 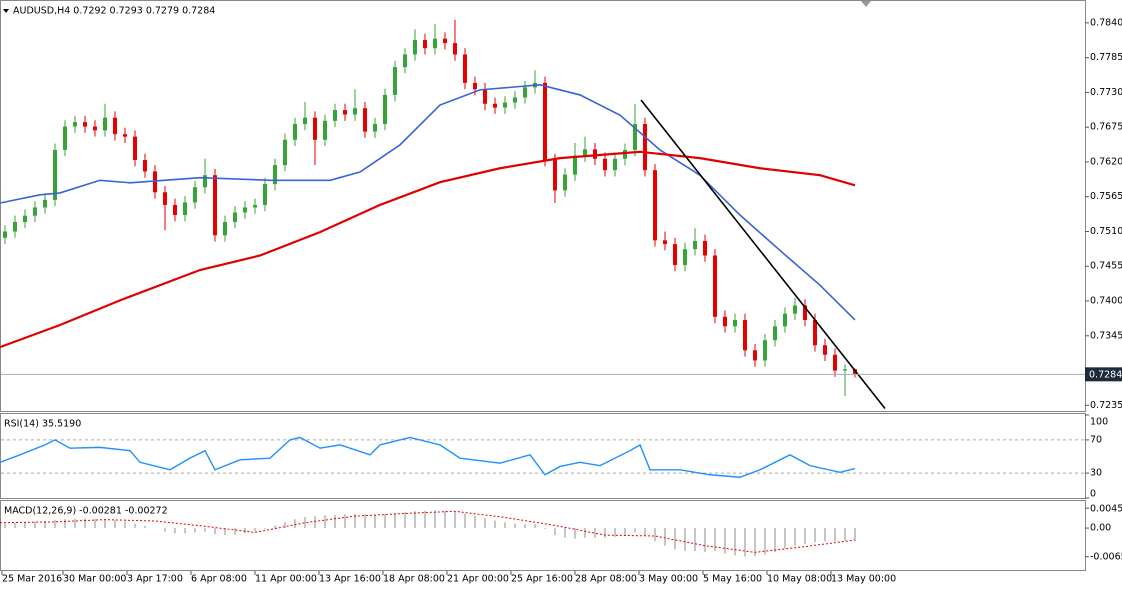 I want to click on y-tick-label: 0.7345, so click(x=1106, y=335).